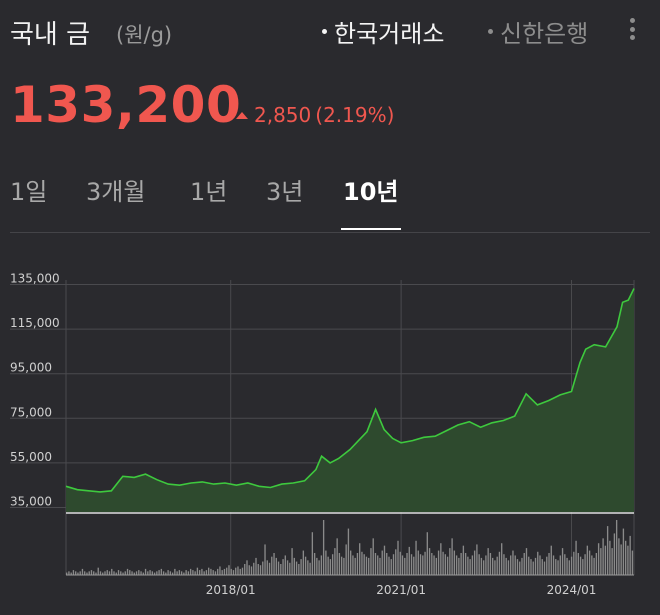 Image resolution: width=660 pixels, height=615 pixels. I want to click on volume-bars, so click(350, 548).